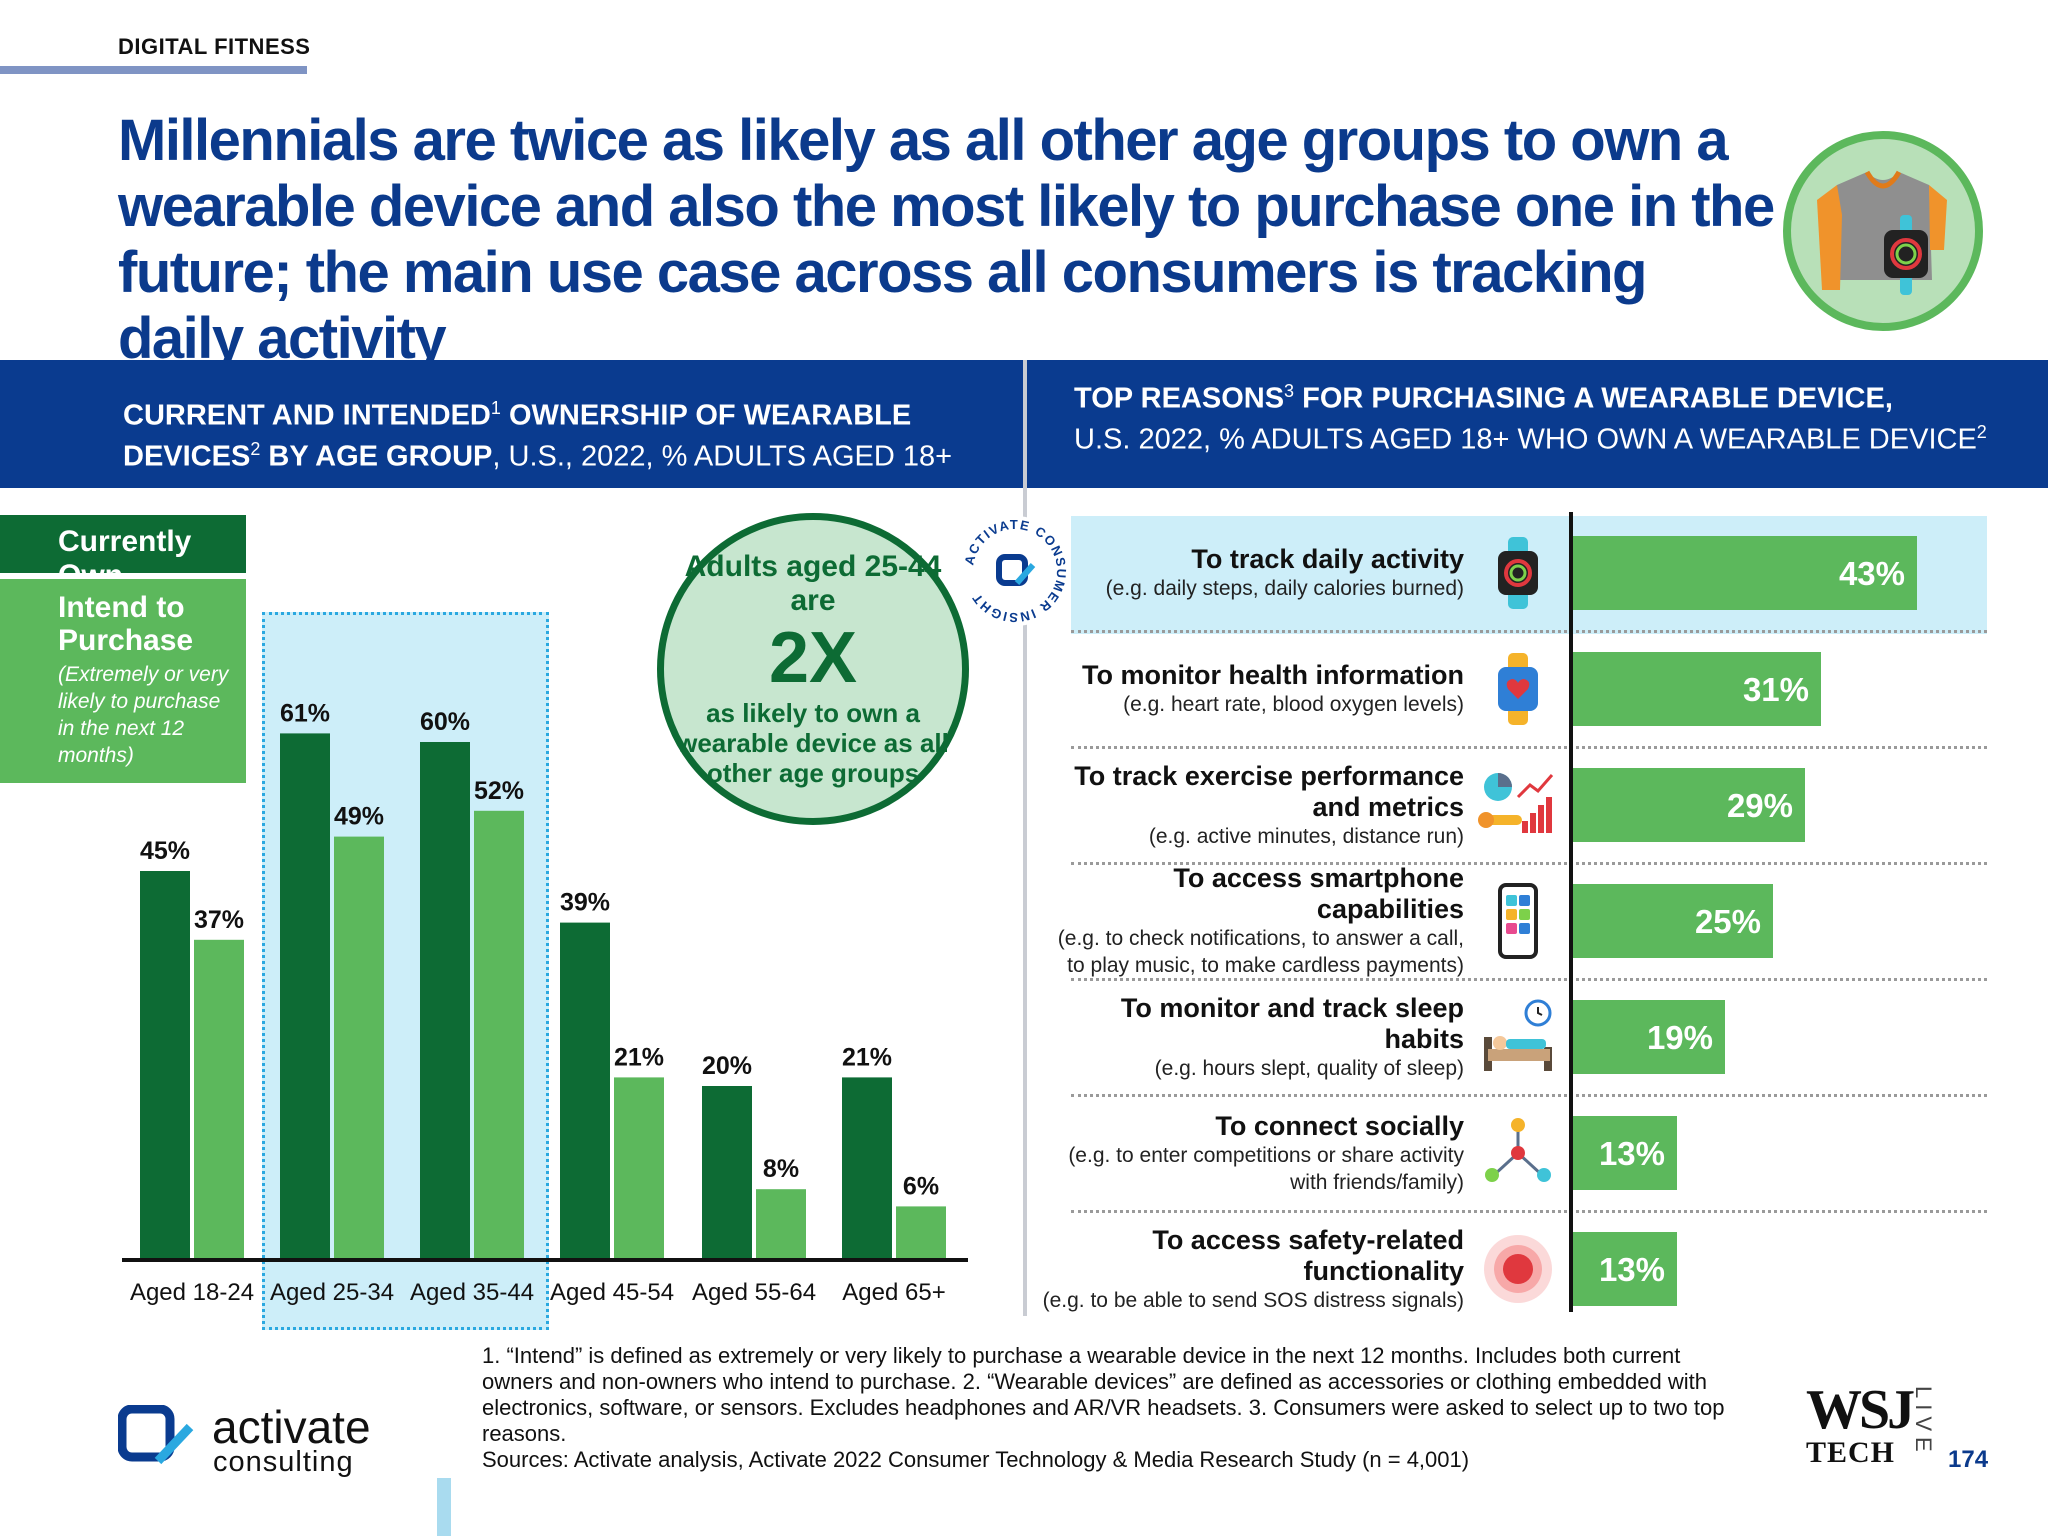  Describe the element at coordinates (1968, 1459) in the screenshot. I see `page-number: 174` at that location.